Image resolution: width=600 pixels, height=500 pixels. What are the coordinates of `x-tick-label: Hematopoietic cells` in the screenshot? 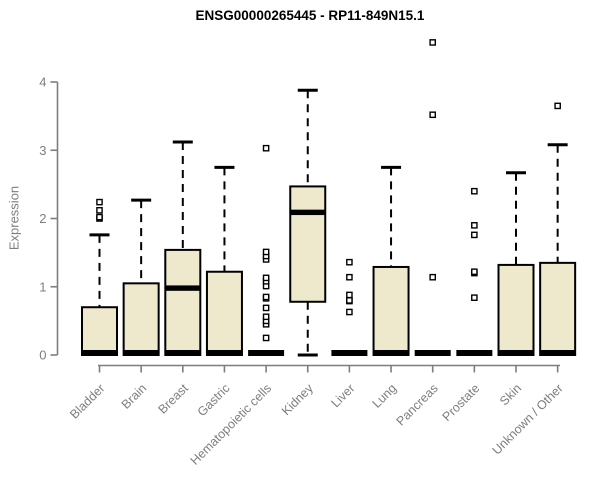 It's located at (231, 424).